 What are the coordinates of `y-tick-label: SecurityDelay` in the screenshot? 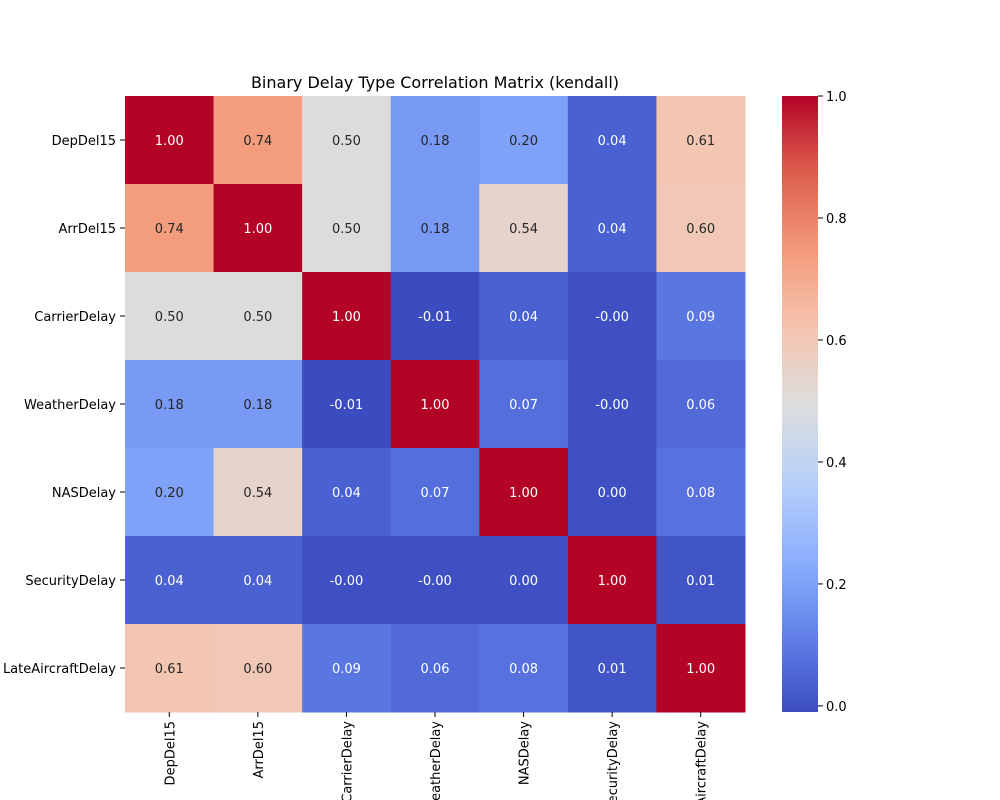 It's located at (70, 581).